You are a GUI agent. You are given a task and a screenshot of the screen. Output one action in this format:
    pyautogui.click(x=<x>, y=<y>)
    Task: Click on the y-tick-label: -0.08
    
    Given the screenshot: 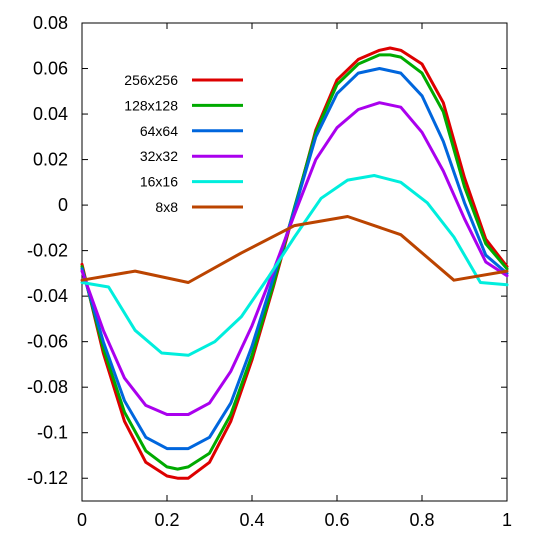 What is the action you would take?
    pyautogui.click(x=47, y=387)
    